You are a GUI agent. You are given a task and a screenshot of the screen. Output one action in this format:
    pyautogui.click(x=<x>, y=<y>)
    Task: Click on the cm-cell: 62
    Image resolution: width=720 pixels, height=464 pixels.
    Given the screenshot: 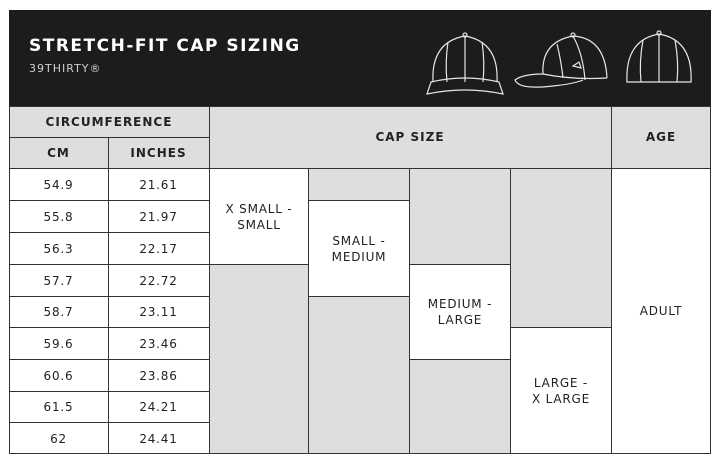 What is the action you would take?
    pyautogui.click(x=58, y=438)
    